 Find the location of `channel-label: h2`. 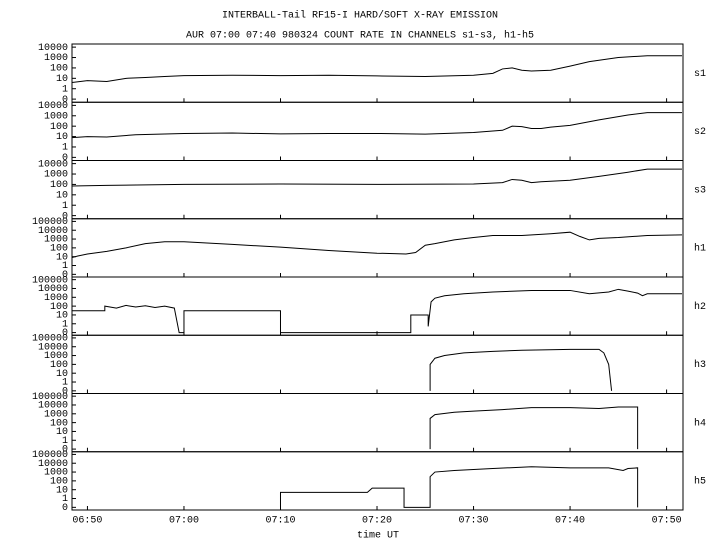

channel-label: h2 is located at coordinates (700, 307).